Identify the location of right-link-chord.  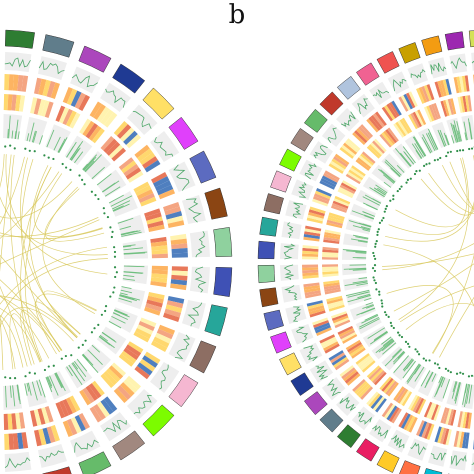
(457, 187).